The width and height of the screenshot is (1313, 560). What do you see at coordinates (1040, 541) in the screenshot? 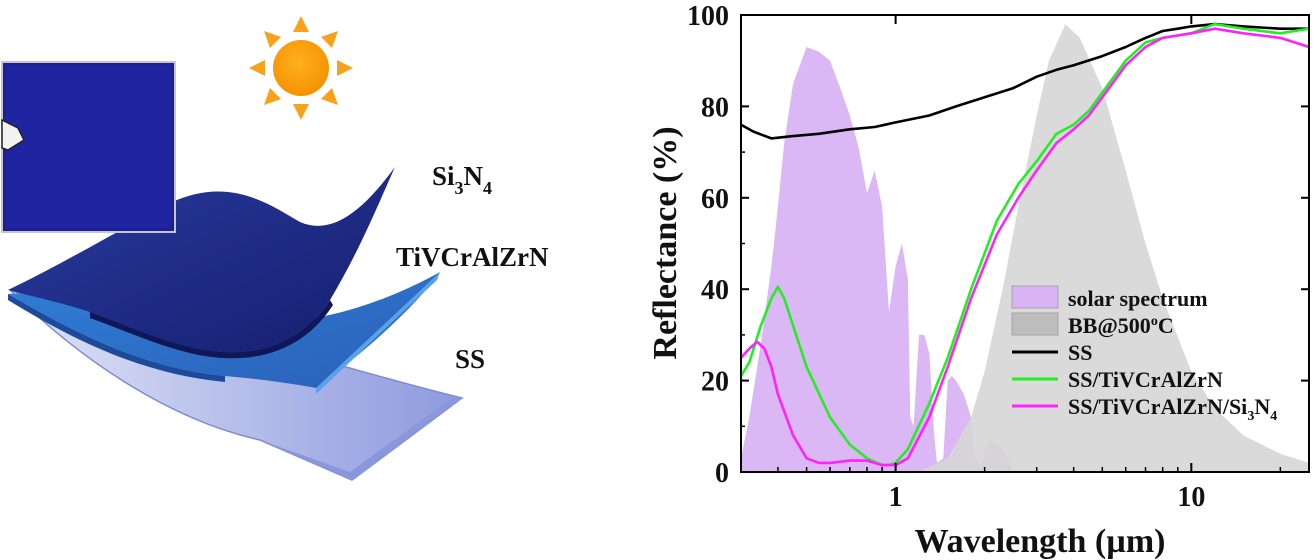
I see `x-axis-label: Wavelength (µm)` at bounding box center [1040, 541].